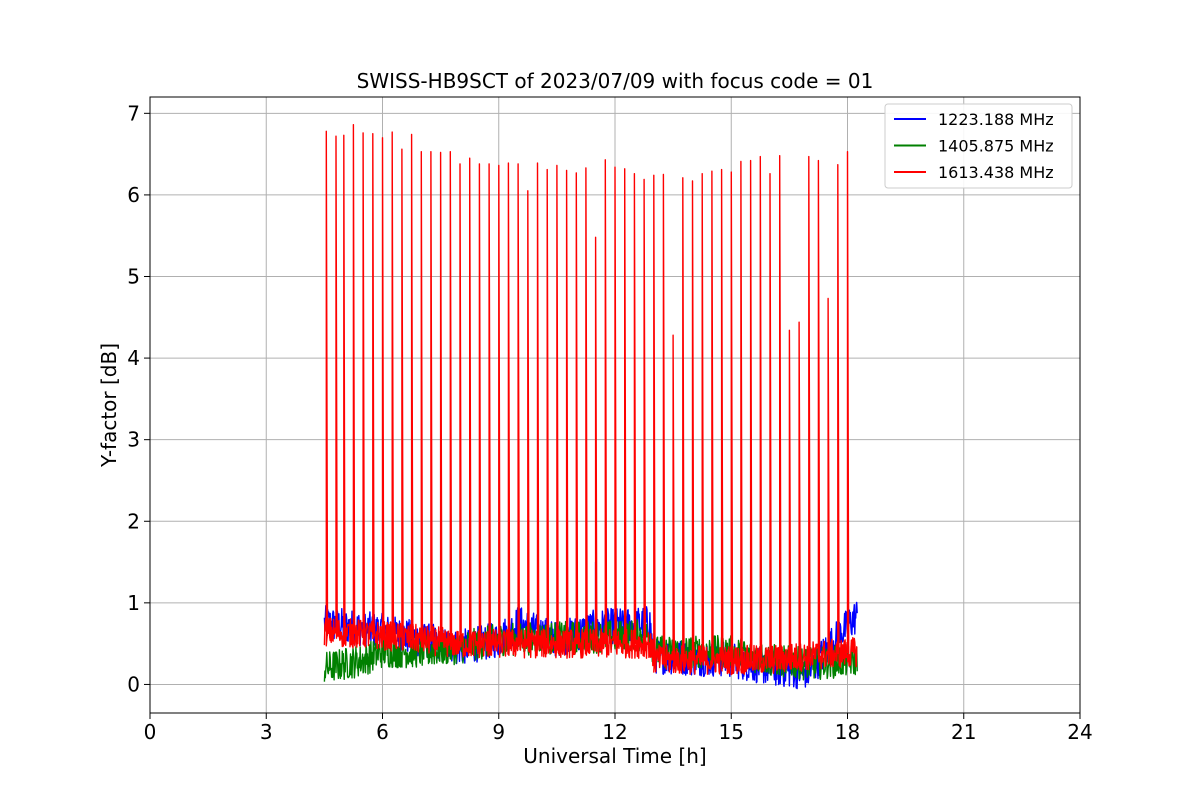 The height and width of the screenshot is (800, 1200). Describe the element at coordinates (614, 756) in the screenshot. I see `x-axis-label: Universal Time [h]` at that location.